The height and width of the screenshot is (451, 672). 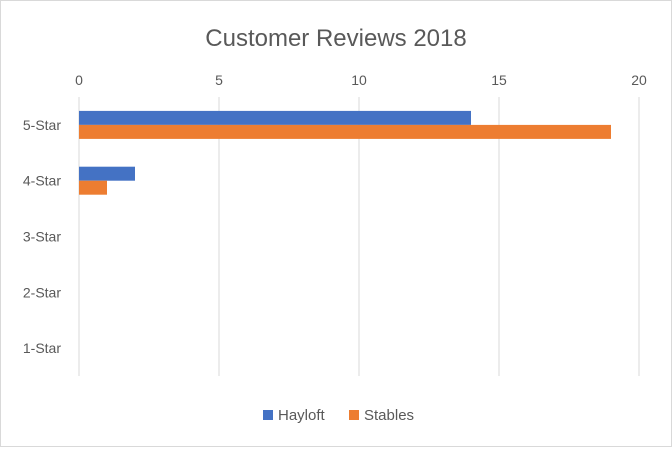 What do you see at coordinates (499, 80) in the screenshot?
I see `x-tick-label: 15` at bounding box center [499, 80].